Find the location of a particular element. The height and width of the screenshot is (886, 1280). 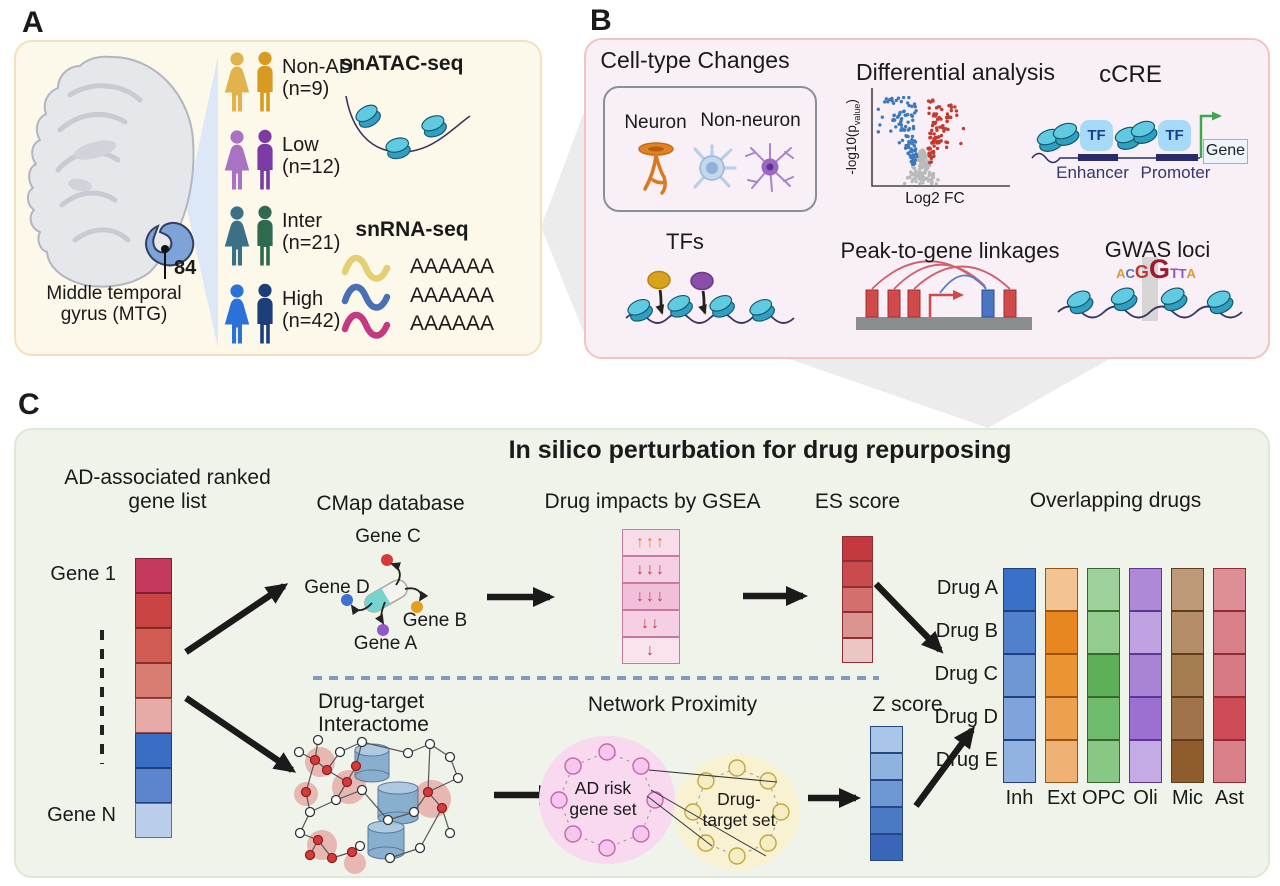

panel-a-letter: A is located at coordinates (33, 22).